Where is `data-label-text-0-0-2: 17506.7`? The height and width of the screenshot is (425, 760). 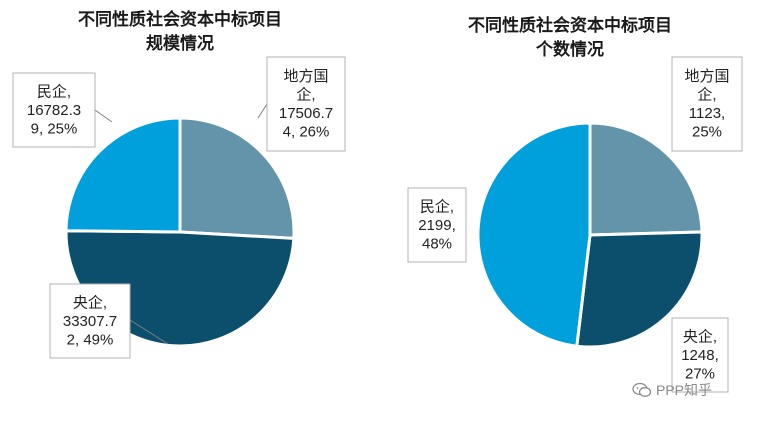
data-label-text-0-0-2: 17506.7 is located at coordinates (306, 113).